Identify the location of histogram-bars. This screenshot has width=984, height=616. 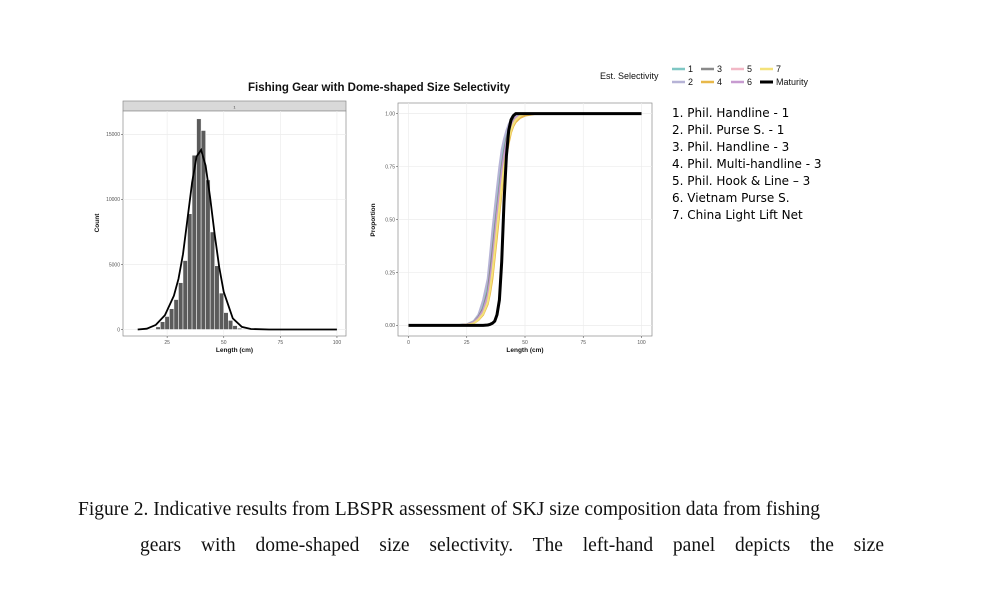
(199, 224).